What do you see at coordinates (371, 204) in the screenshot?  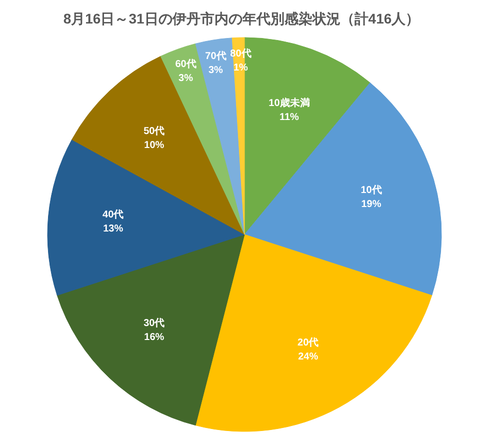 I see `data-label: 19%` at bounding box center [371, 204].